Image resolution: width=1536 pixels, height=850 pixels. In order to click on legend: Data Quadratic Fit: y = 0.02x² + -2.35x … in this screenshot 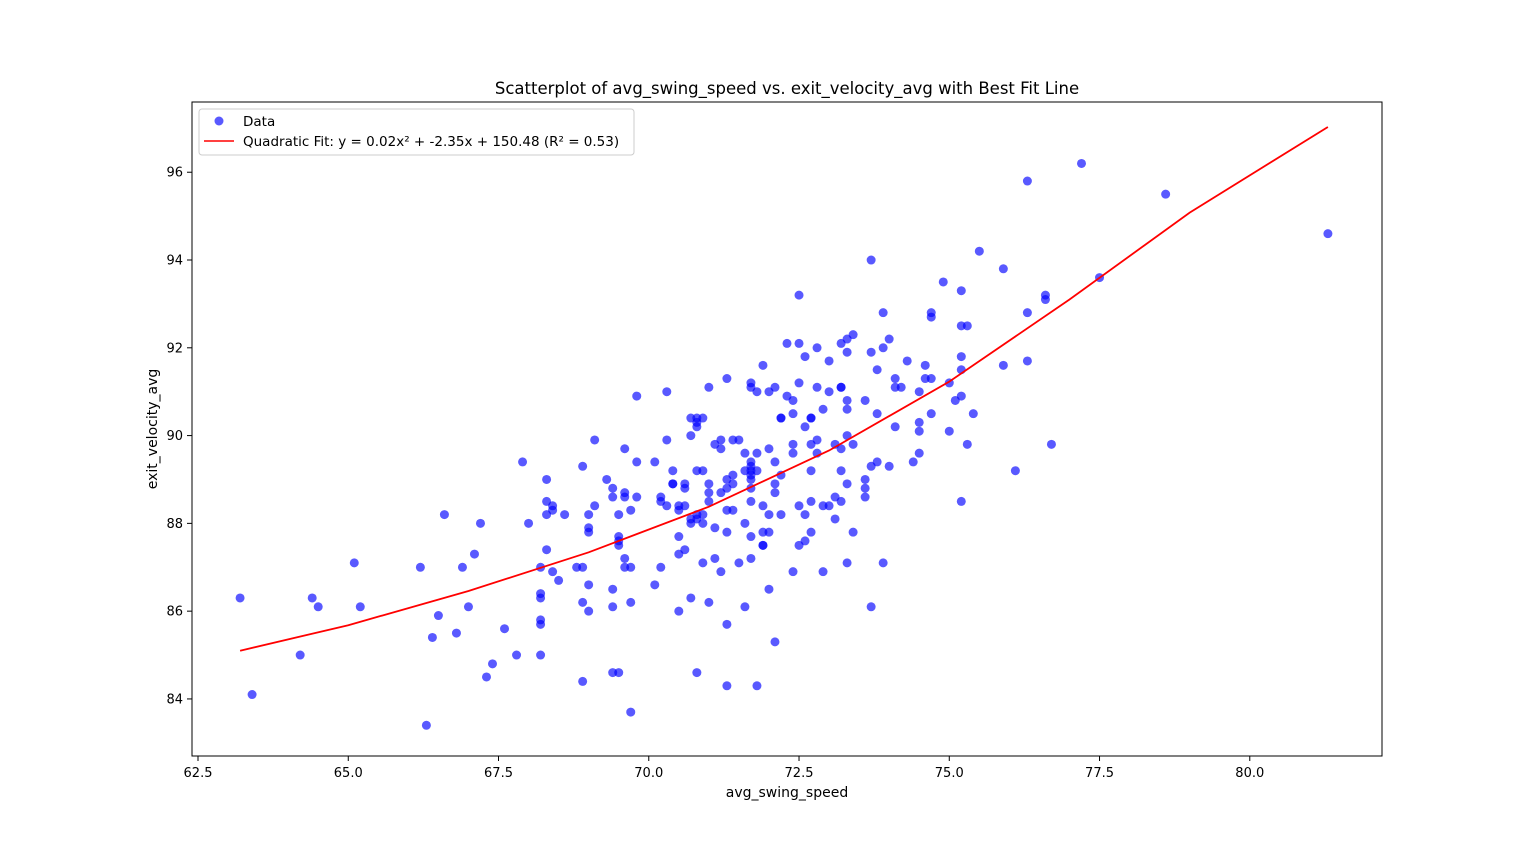, I will do `click(416, 132)`.